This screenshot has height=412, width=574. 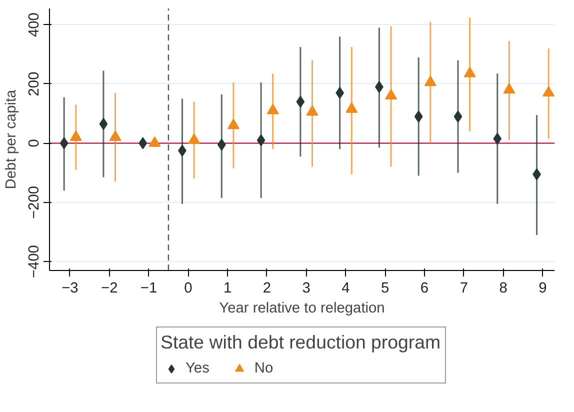 What do you see at coordinates (12, 139) in the screenshot?
I see `y-axis-title: Debt per capita` at bounding box center [12, 139].